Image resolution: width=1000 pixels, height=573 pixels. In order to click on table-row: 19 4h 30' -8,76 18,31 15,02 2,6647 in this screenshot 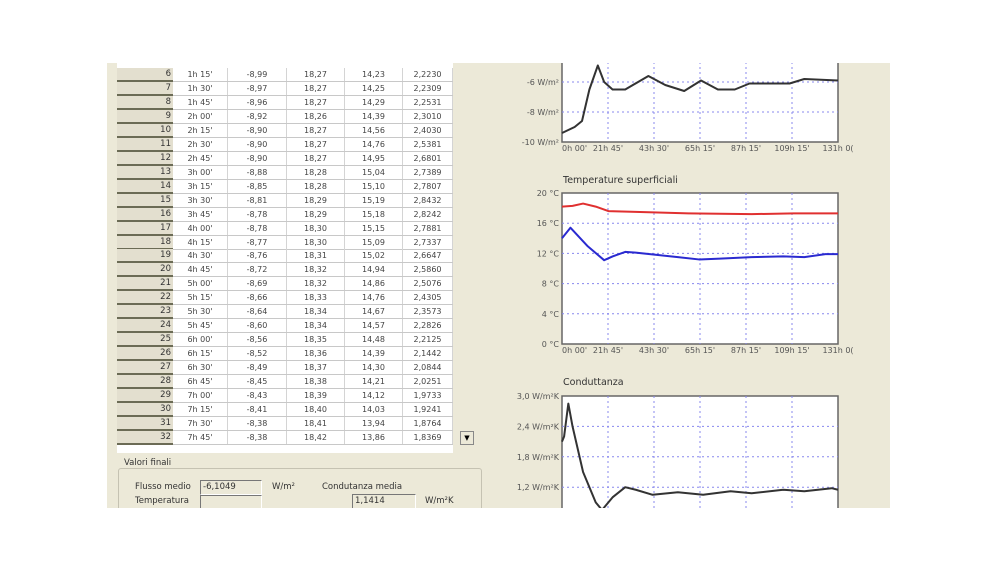, I will do `click(285, 256)`.